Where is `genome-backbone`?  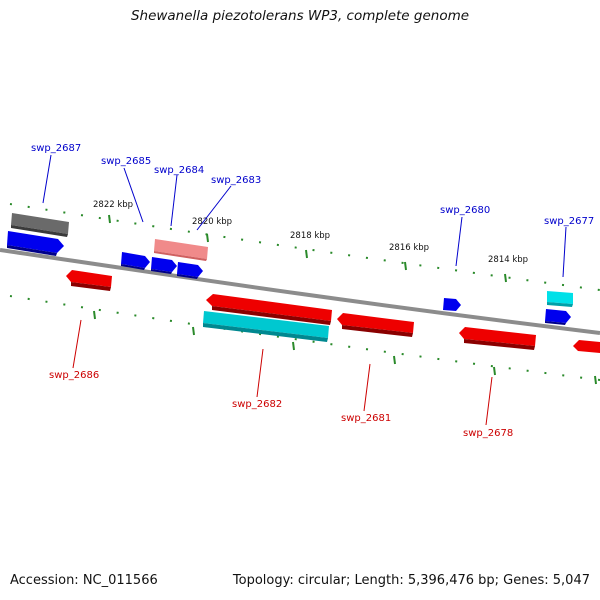 genome-backbone is located at coordinates (300, 291).